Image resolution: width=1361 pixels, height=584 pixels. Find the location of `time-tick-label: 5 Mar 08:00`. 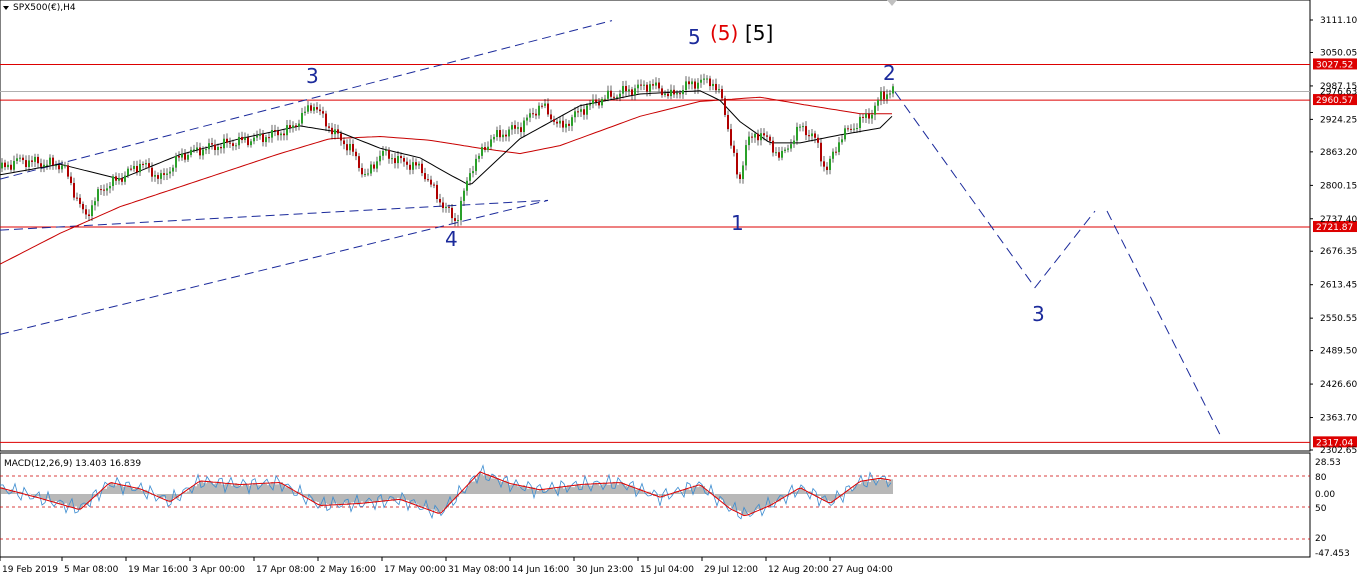

time-tick-label: 5 Mar 08:00 is located at coordinates (91, 570).